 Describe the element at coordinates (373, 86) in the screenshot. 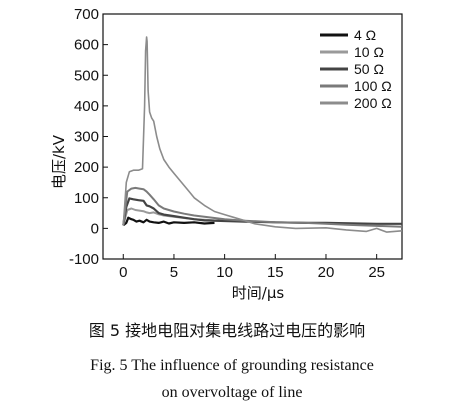

I see `legend-label-4: 100 Ω` at that location.